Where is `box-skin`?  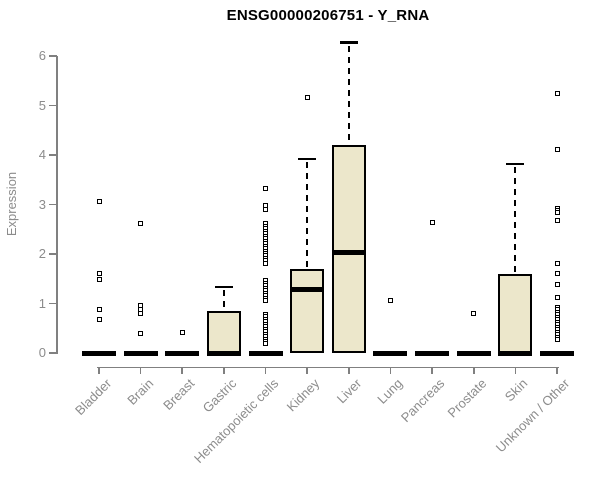 box-skin is located at coordinates (515, 313).